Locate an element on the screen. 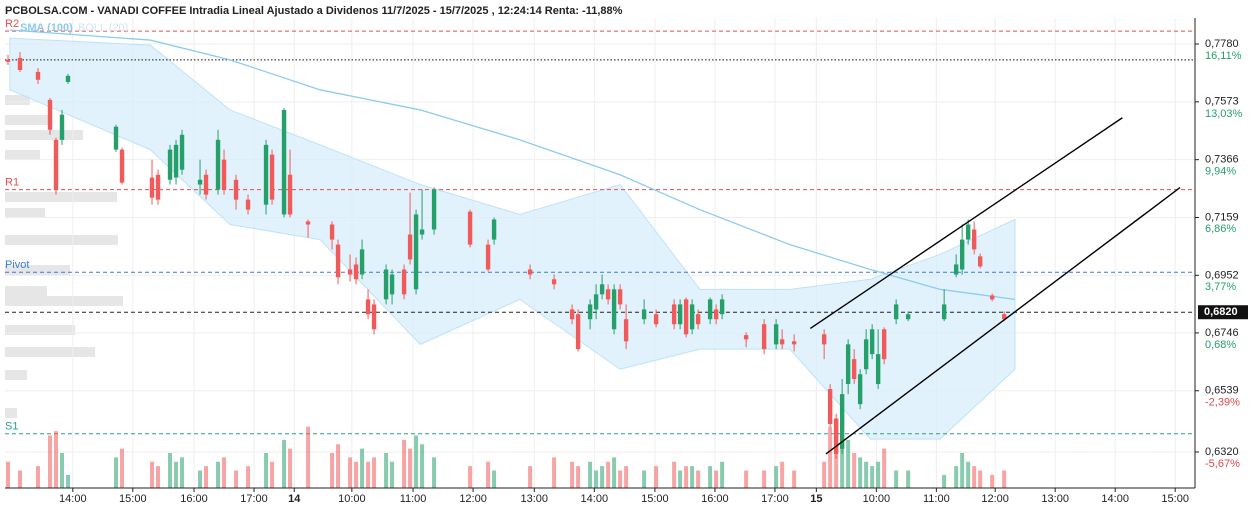 This screenshot has height=517, width=1257. y-tick-label: 0,7780 is located at coordinates (1222, 44).